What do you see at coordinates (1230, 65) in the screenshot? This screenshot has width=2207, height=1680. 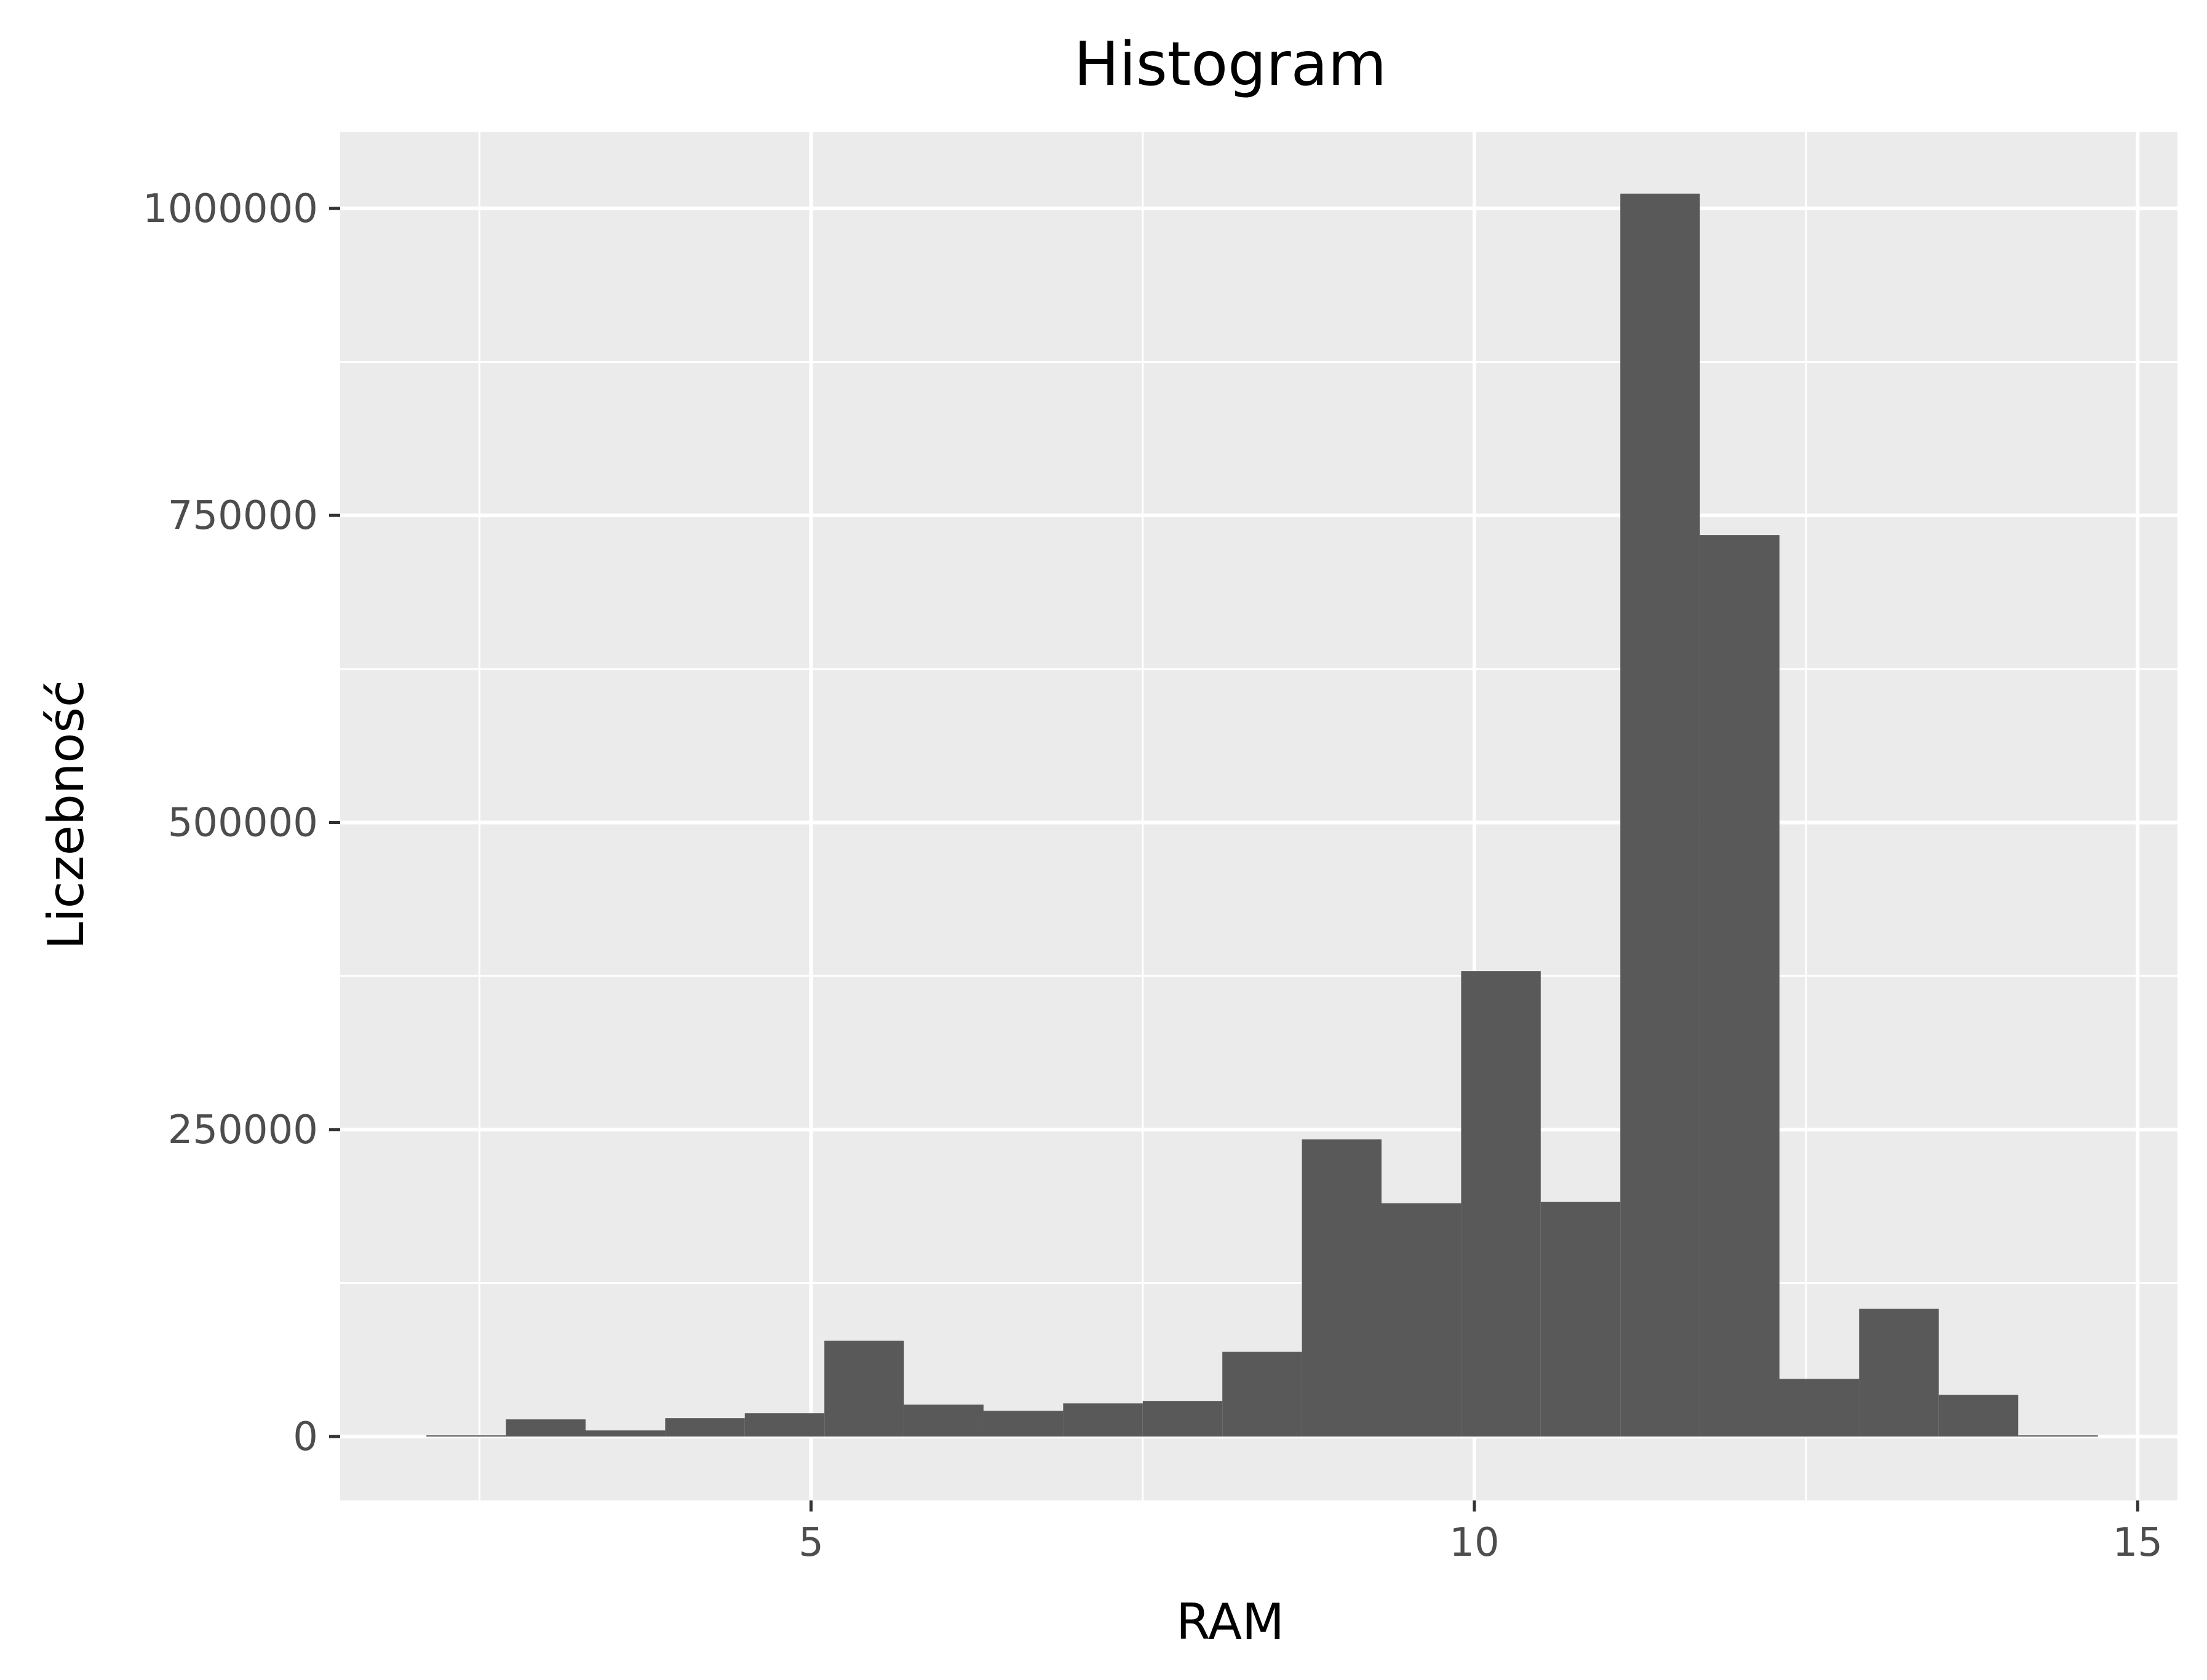 I see `chart-title: Histogram` at bounding box center [1230, 65].